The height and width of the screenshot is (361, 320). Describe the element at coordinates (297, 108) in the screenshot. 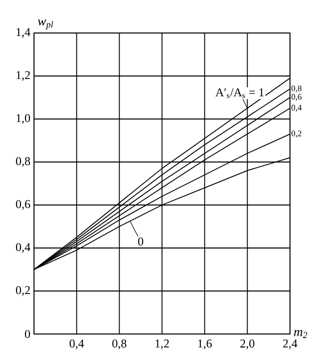

I see `series-label: 0,4` at that location.